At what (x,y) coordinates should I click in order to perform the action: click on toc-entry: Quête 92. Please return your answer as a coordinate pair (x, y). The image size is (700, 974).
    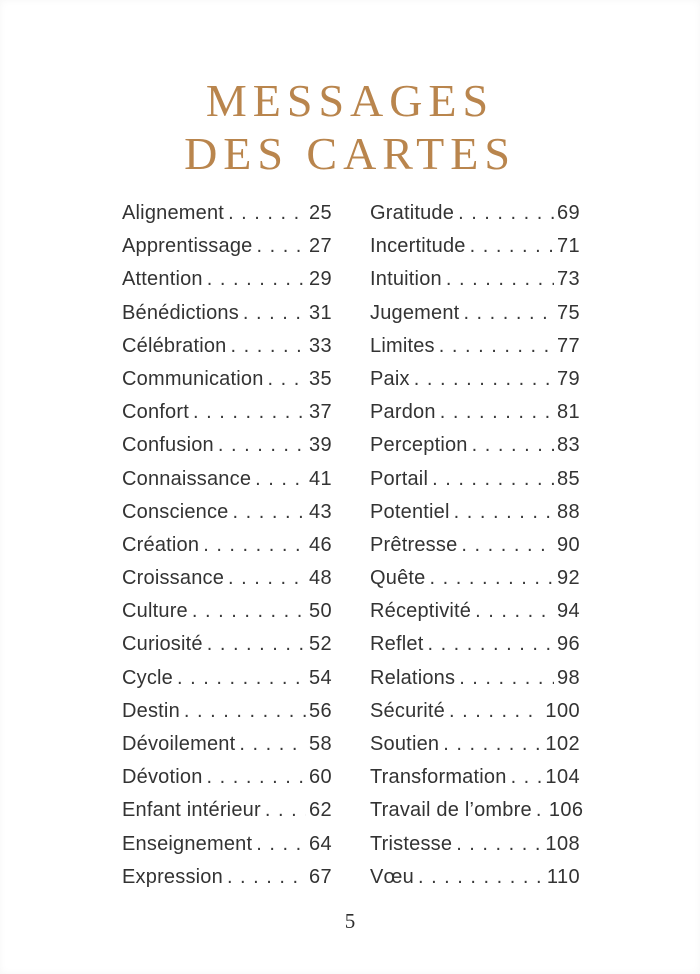
    Looking at the image, I should click on (475, 583).